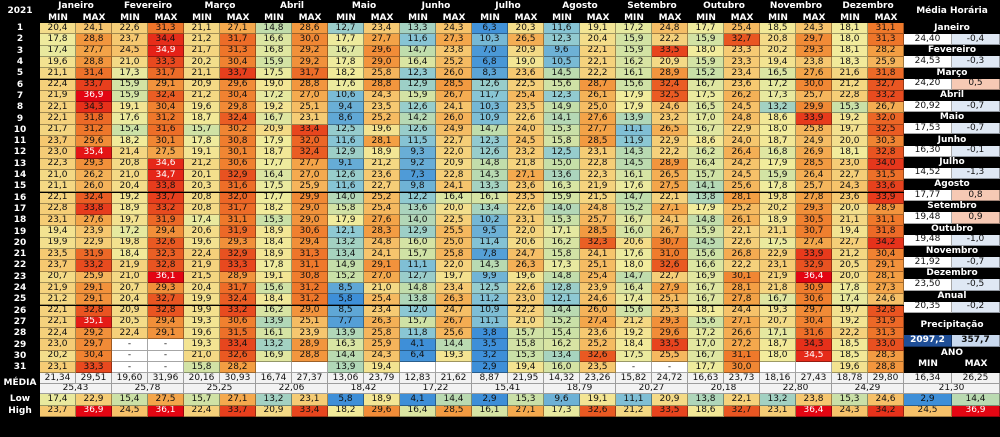  Describe the element at coordinates (652, 389) in the screenshot. I see `media-total: 20,27` at that location.